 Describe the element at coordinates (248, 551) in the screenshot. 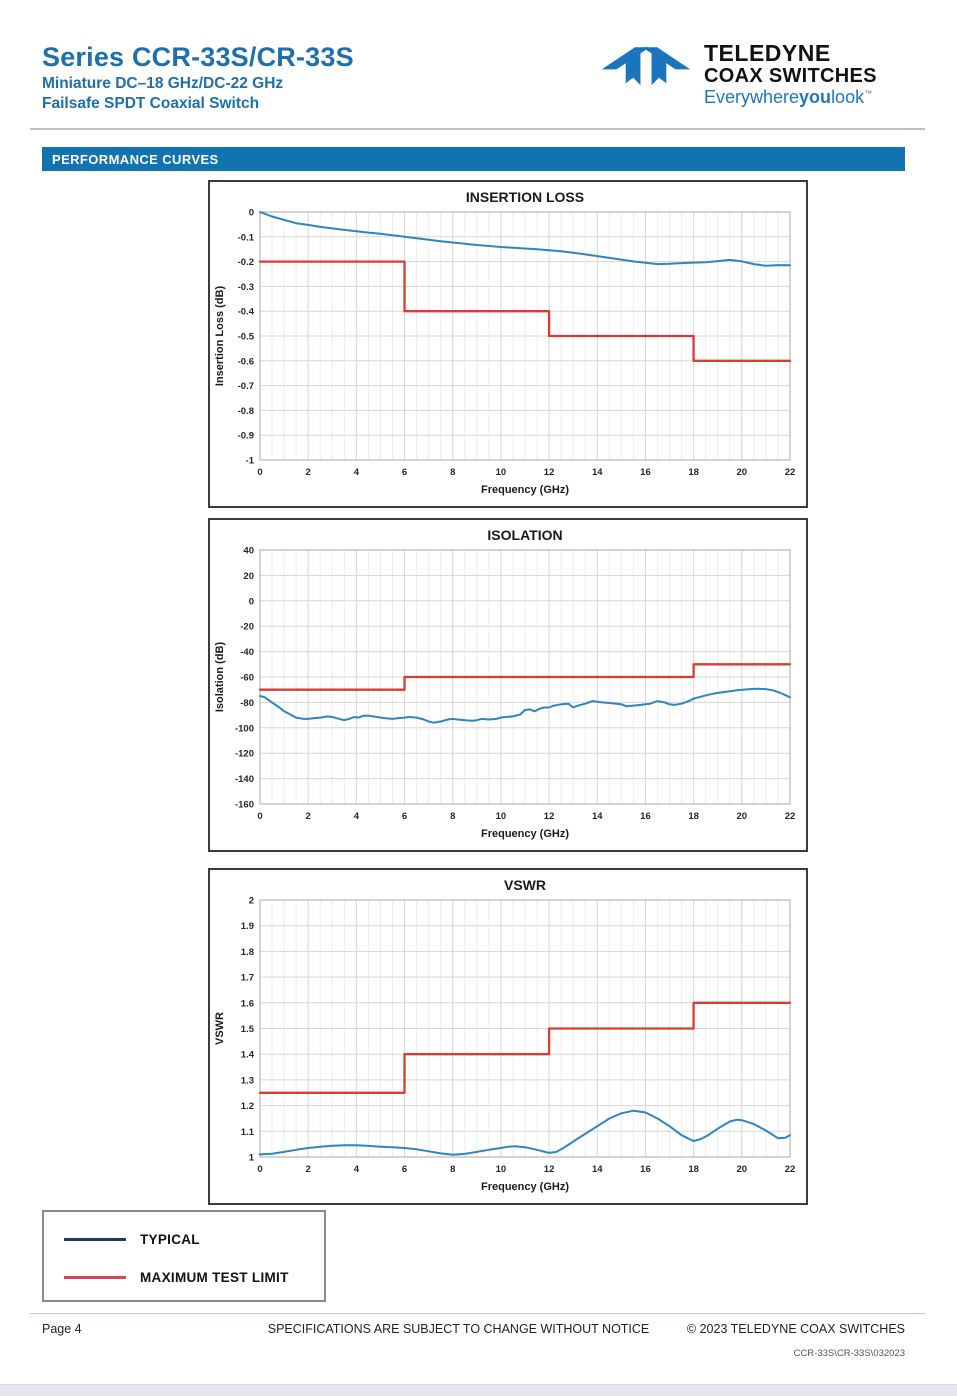

I see `svg-text: 40` at that location.